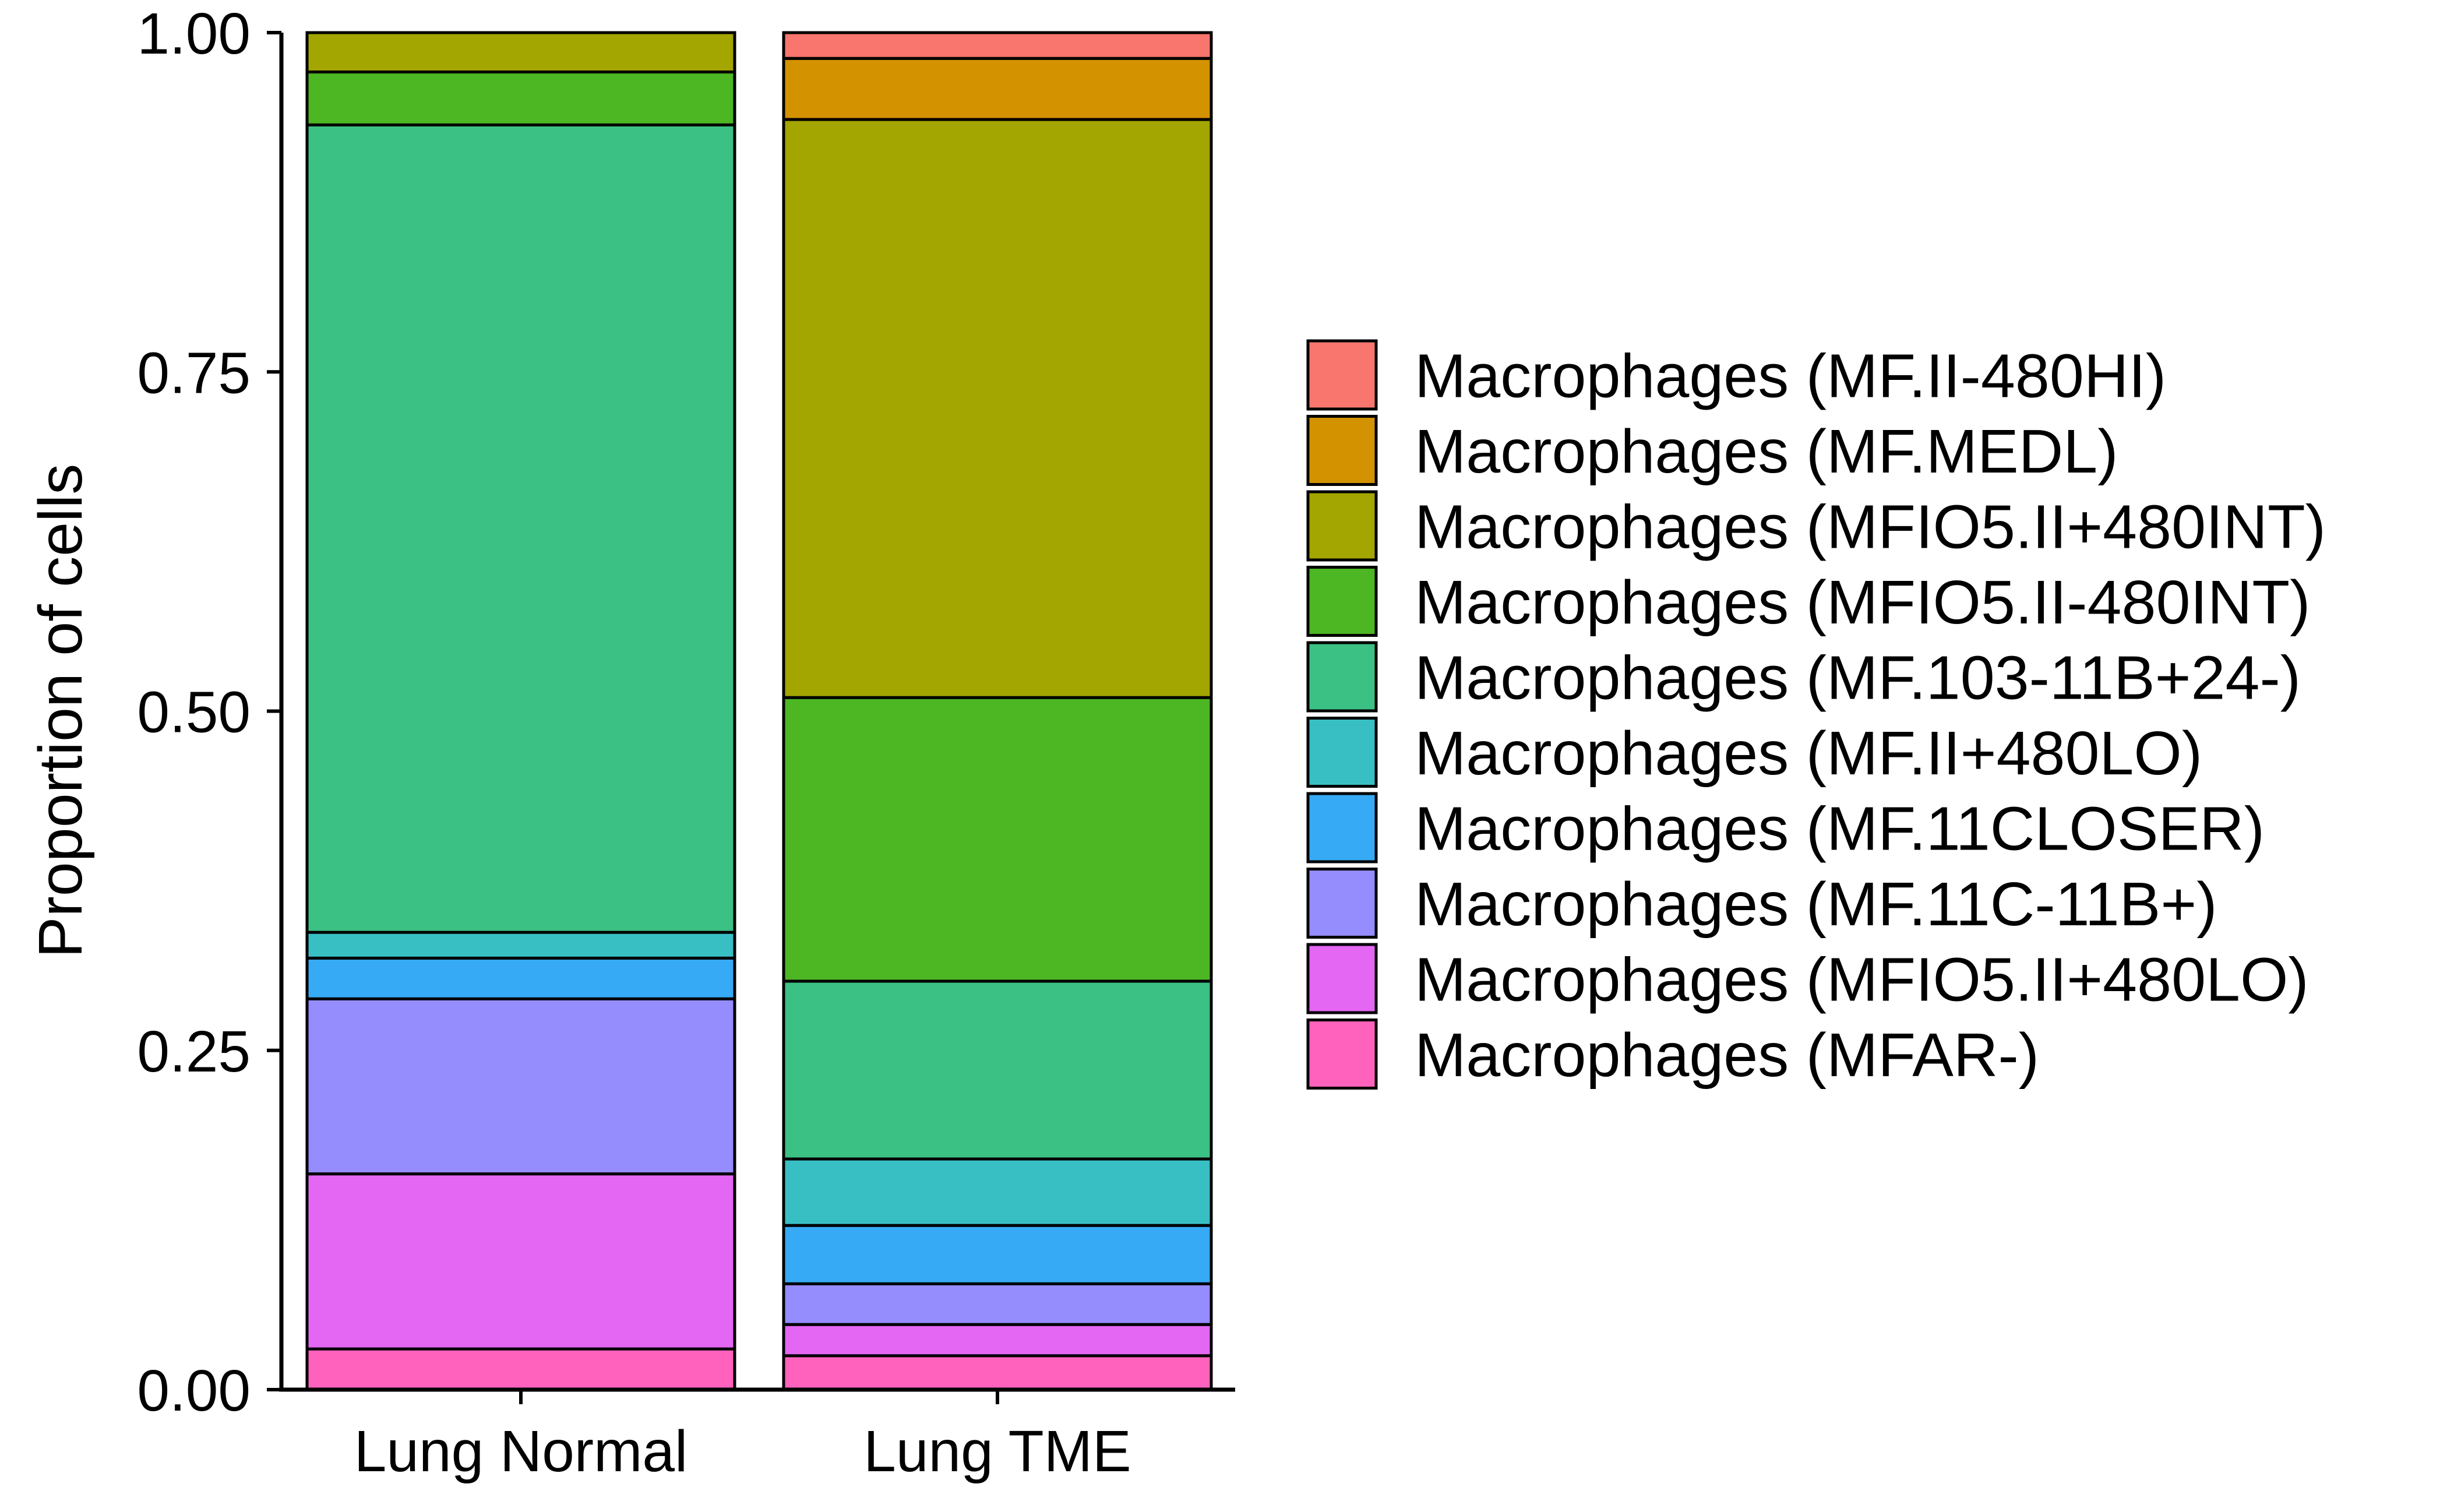  Describe the element at coordinates (1791, 376) in the screenshot. I see `legend-label: Macrophages (MF.II-480HI)` at that location.